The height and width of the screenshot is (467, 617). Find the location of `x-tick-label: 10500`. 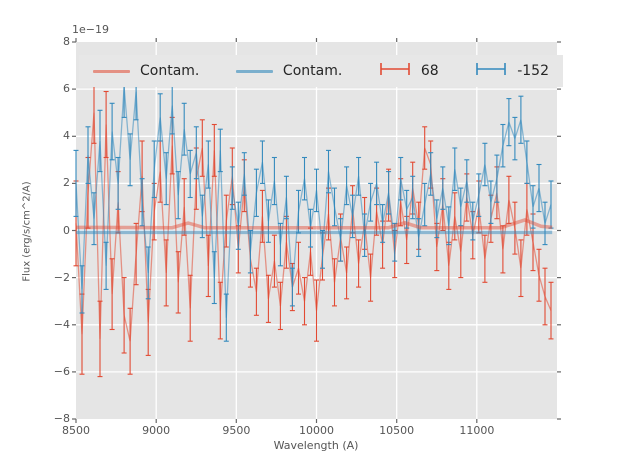

x-tick-label: 10500 is located at coordinates (397, 430).